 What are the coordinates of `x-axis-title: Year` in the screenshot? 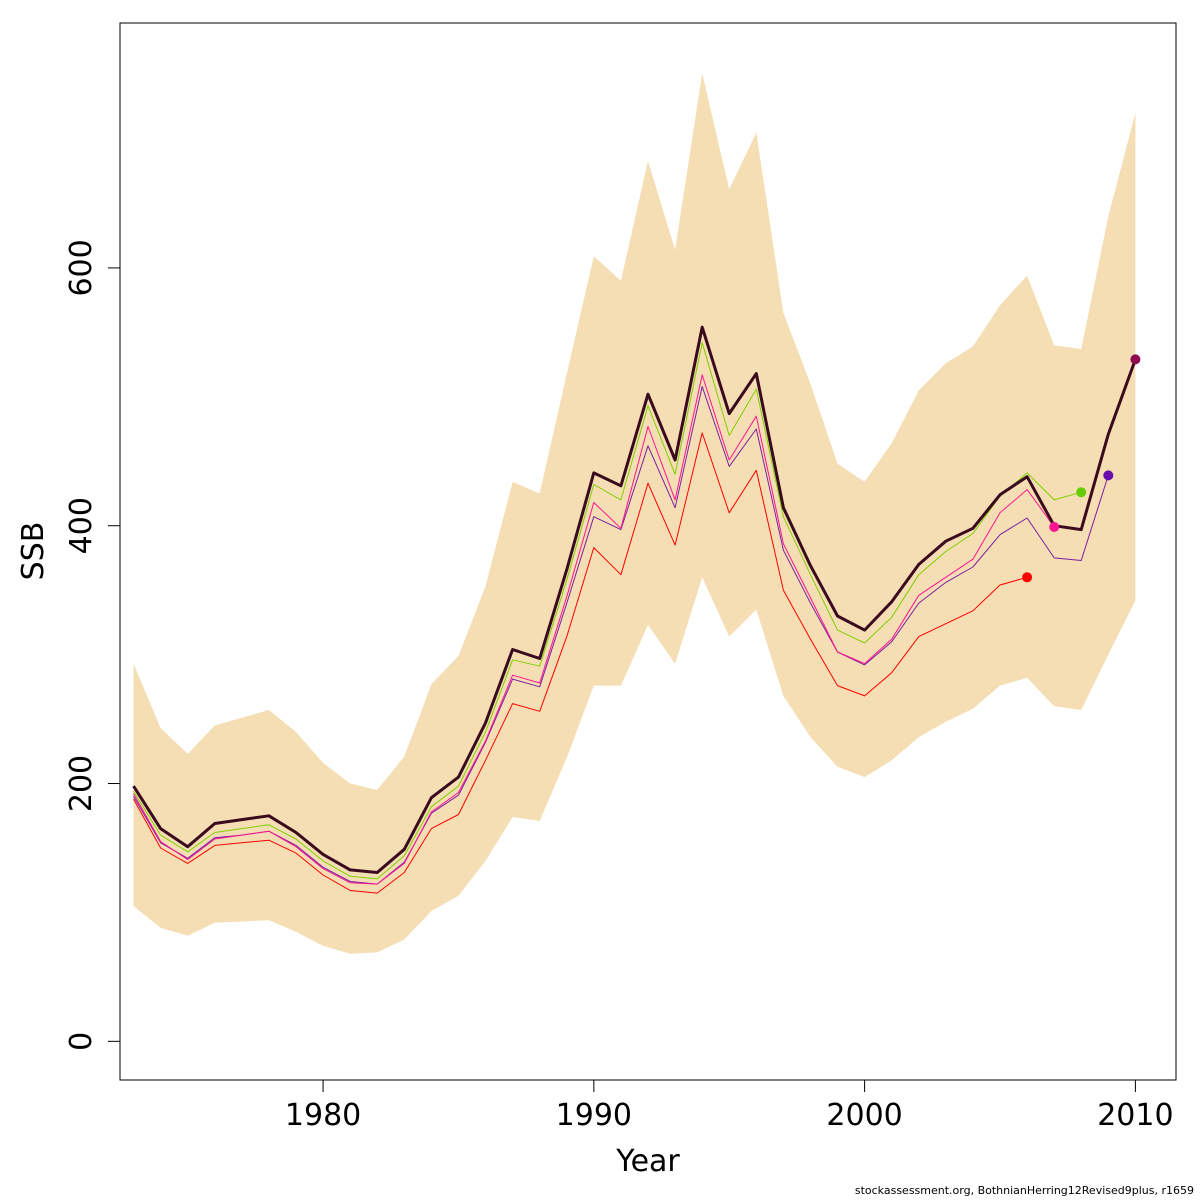 It's located at (647, 1161).